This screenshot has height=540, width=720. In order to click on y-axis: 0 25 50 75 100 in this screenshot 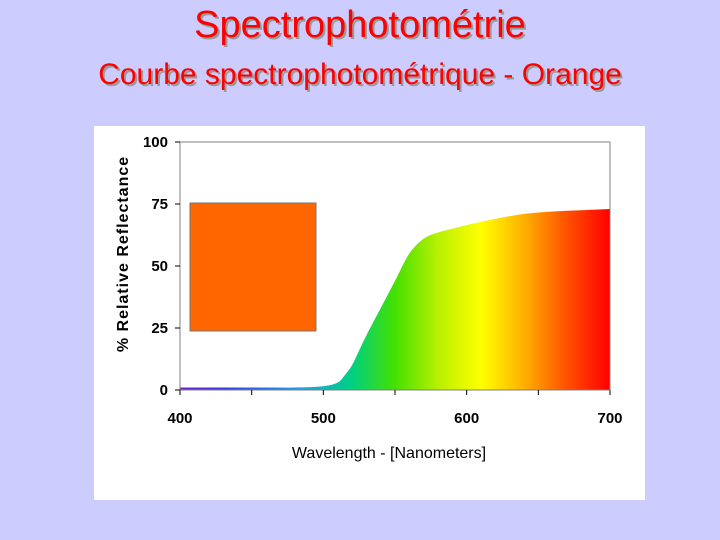, I will do `click(161, 266)`.